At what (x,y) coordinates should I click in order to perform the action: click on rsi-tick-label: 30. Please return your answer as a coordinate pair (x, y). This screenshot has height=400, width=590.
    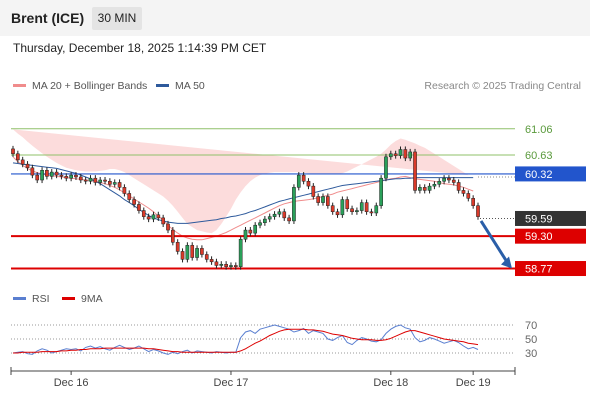
    Looking at the image, I should click on (531, 354).